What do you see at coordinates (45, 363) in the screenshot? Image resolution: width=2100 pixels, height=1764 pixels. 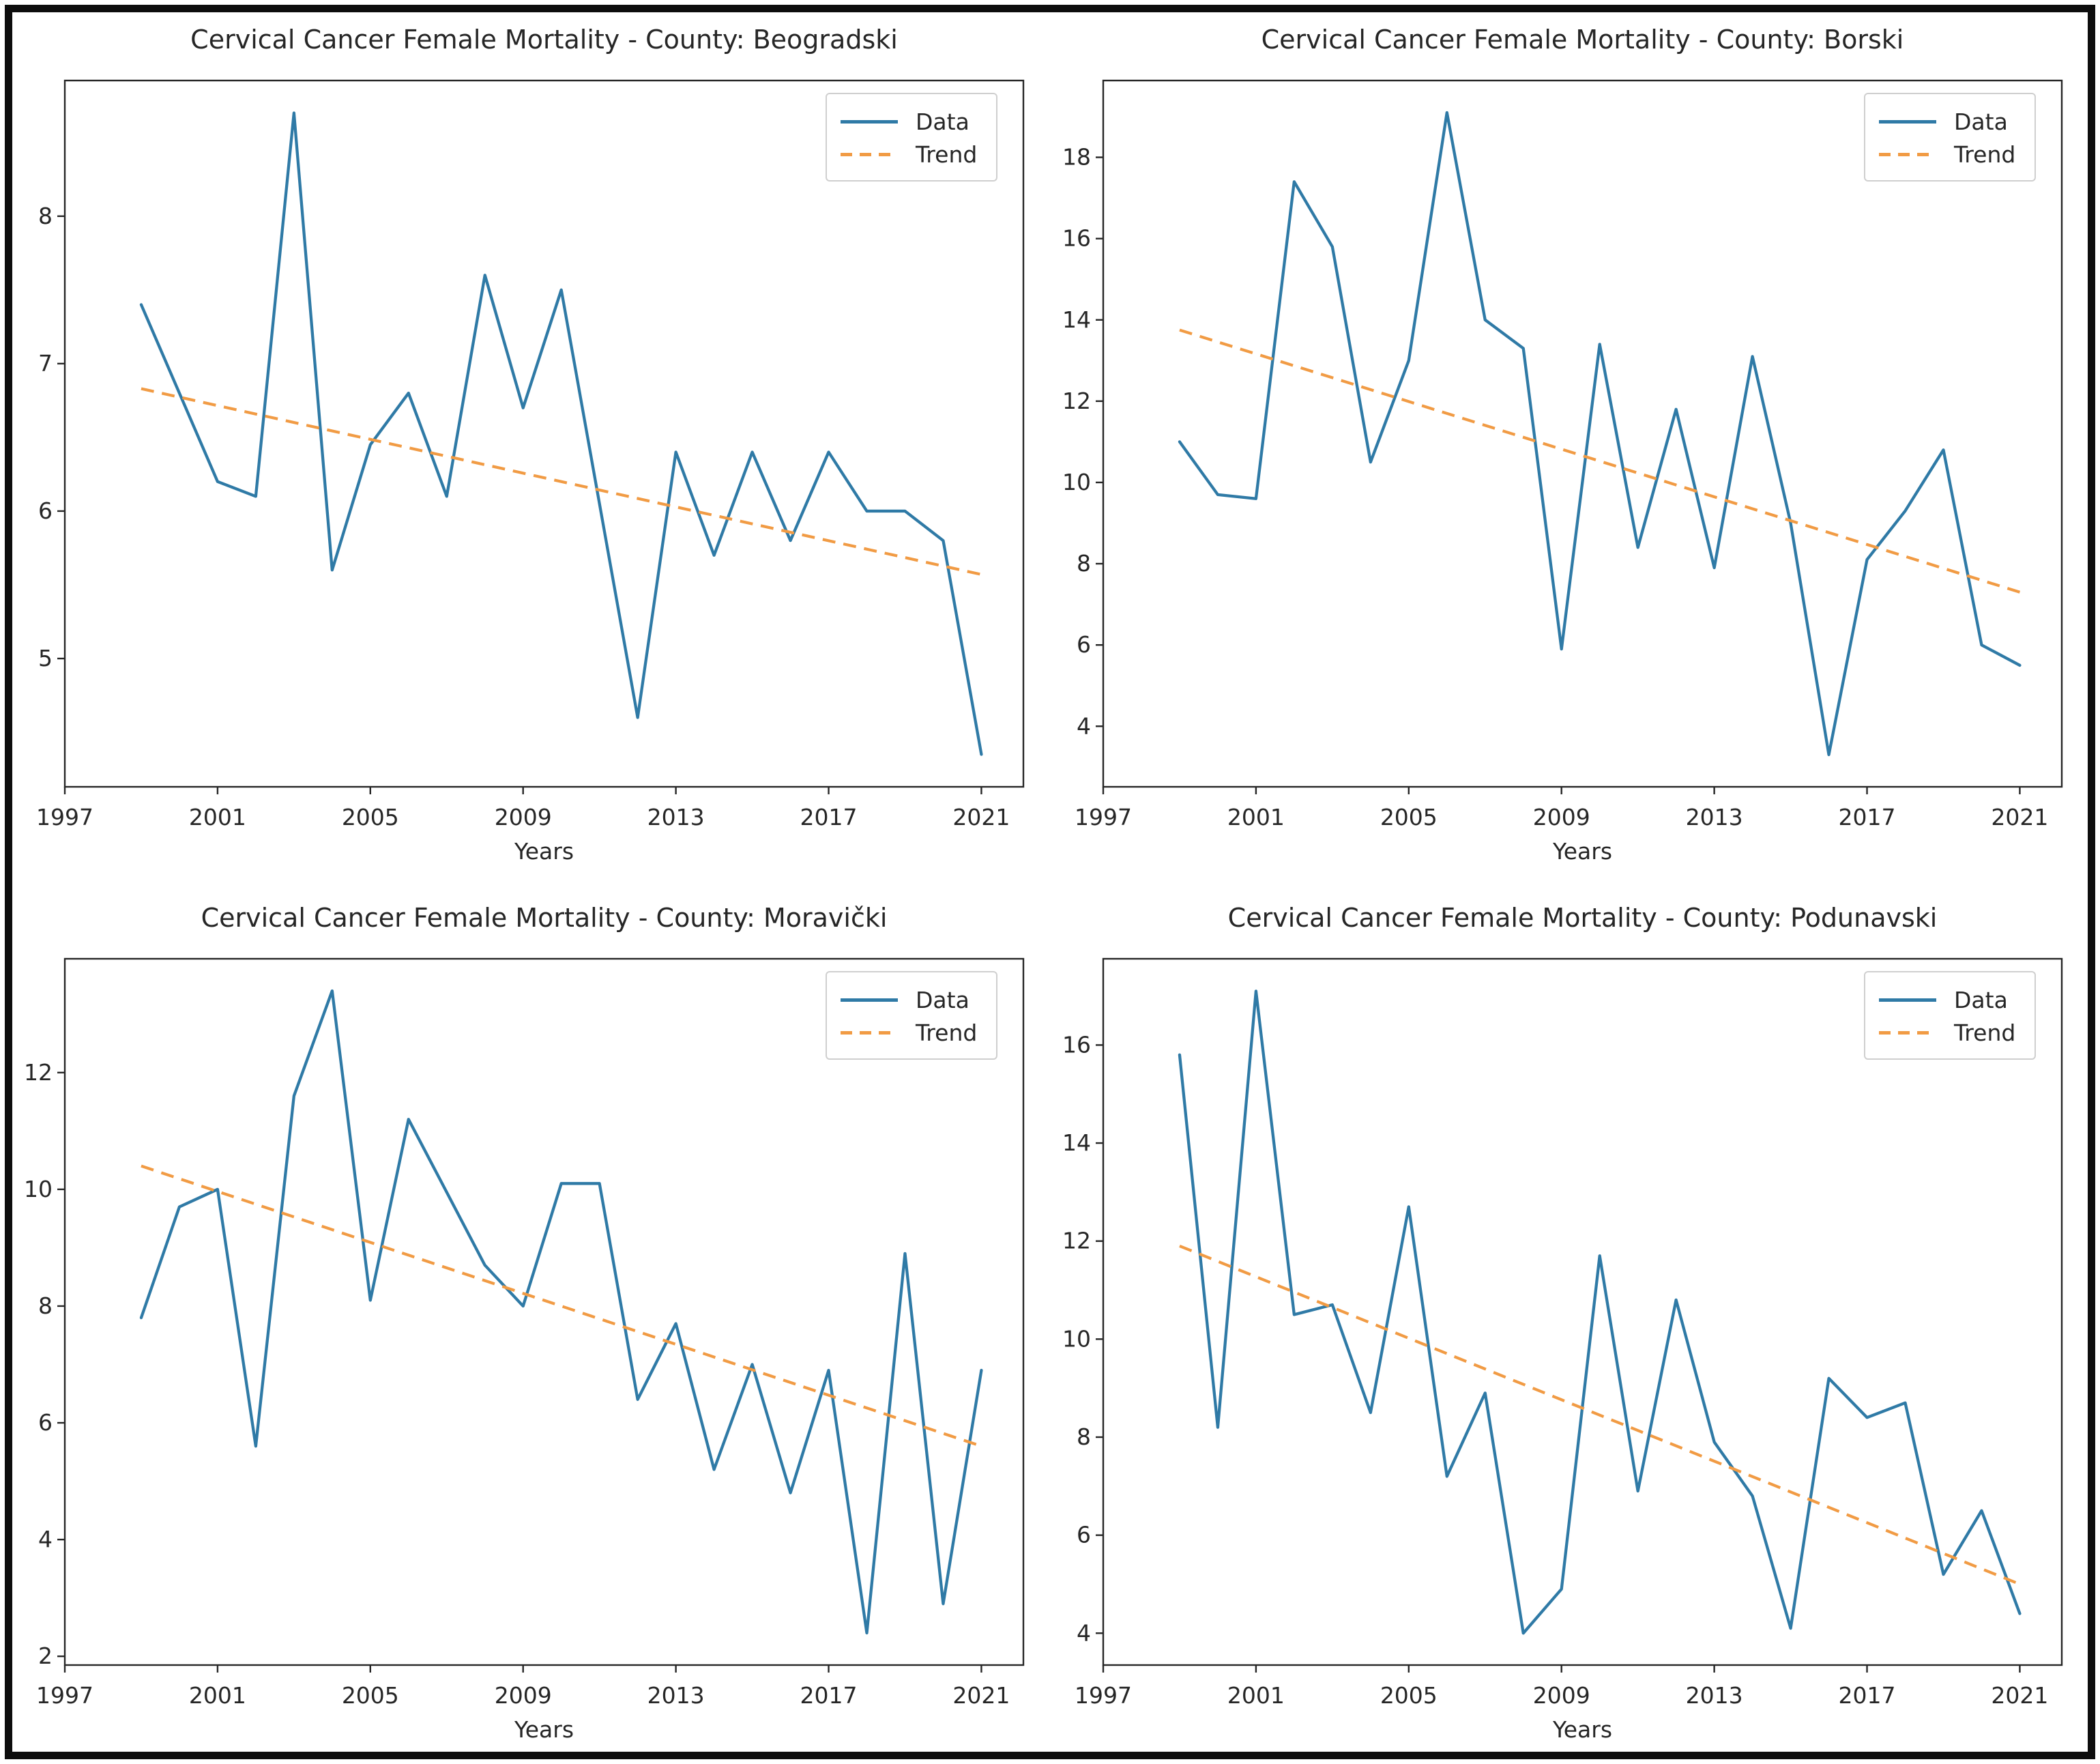 I see `y-tick-label: 7` at bounding box center [45, 363].